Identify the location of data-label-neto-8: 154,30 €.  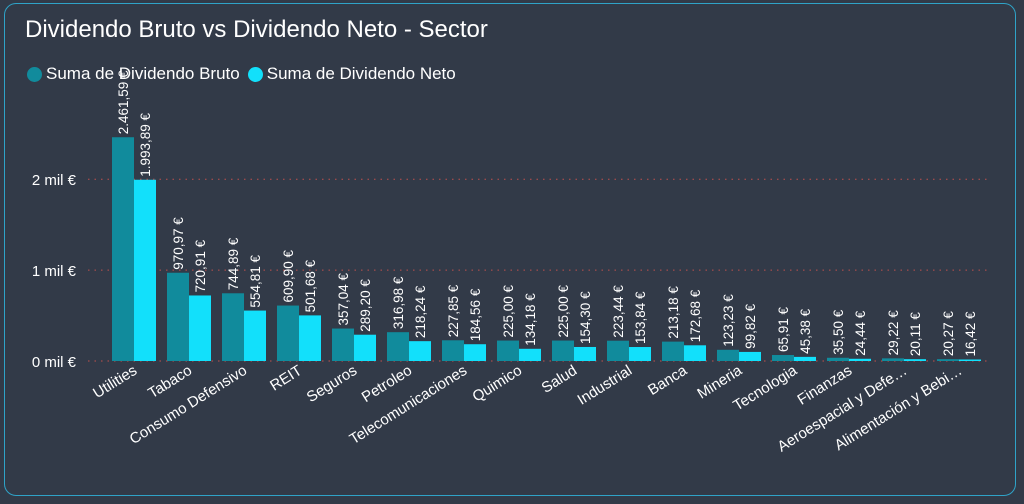
(585, 317).